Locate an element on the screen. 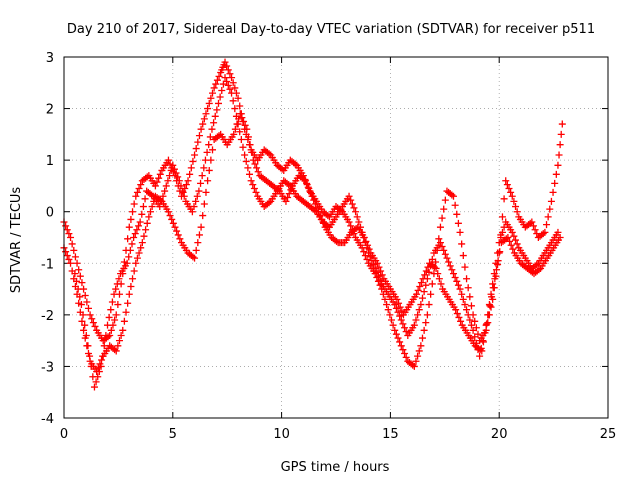 This screenshot has height=480, width=640. y-tick-label: -1 is located at coordinates (47, 264).